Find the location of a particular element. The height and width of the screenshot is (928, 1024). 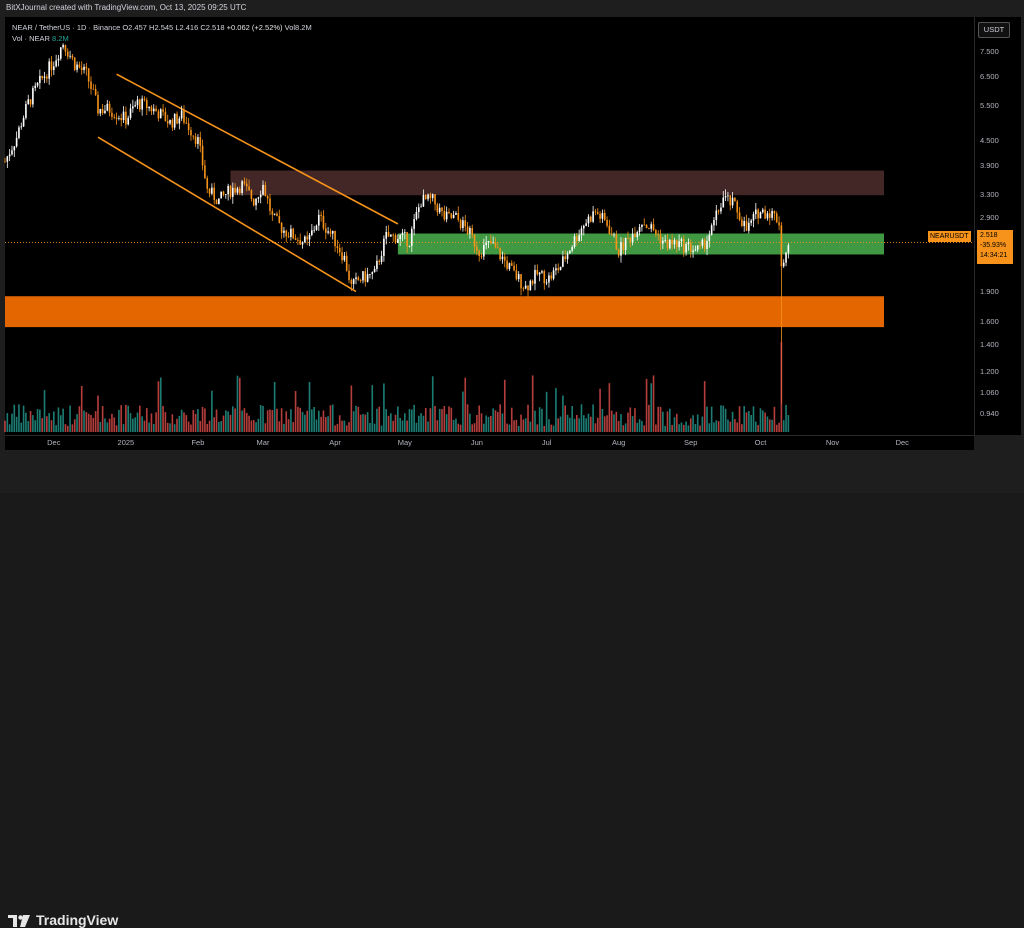

price-tick-label: 1.060 is located at coordinates (989, 393).